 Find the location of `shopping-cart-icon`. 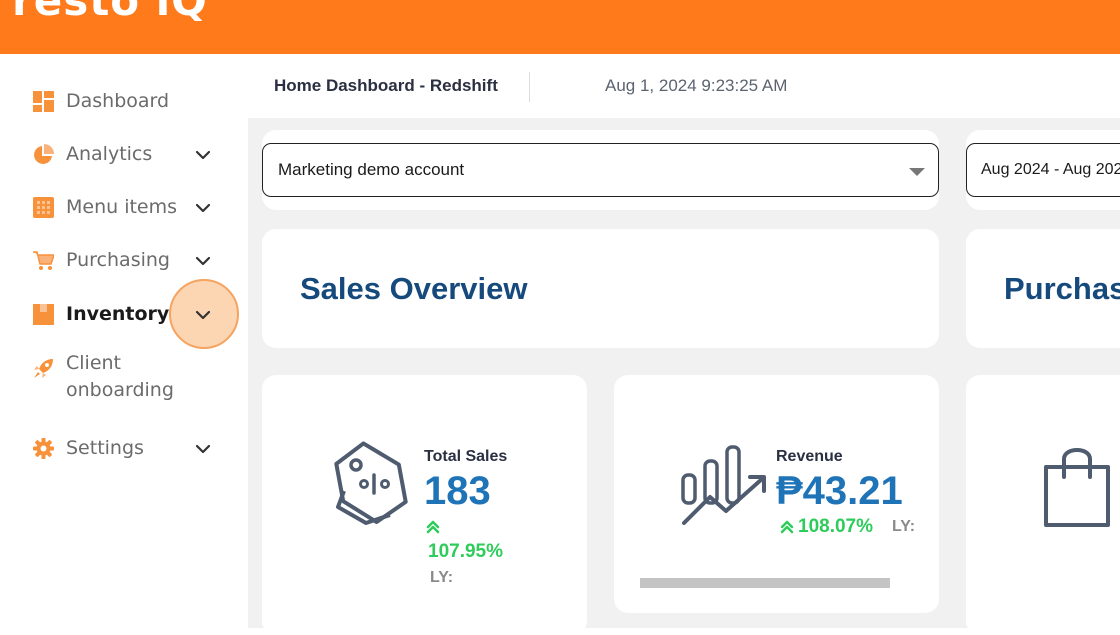

shopping-cart-icon is located at coordinates (43, 260).